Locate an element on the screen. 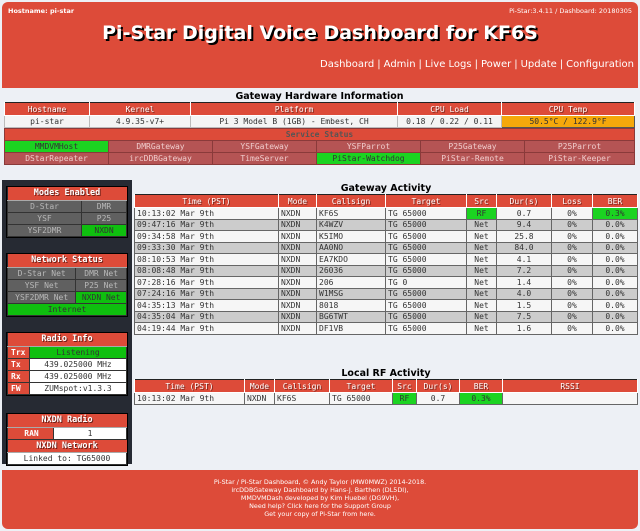  service-ysfparrot: YSFParrot is located at coordinates (368, 146).